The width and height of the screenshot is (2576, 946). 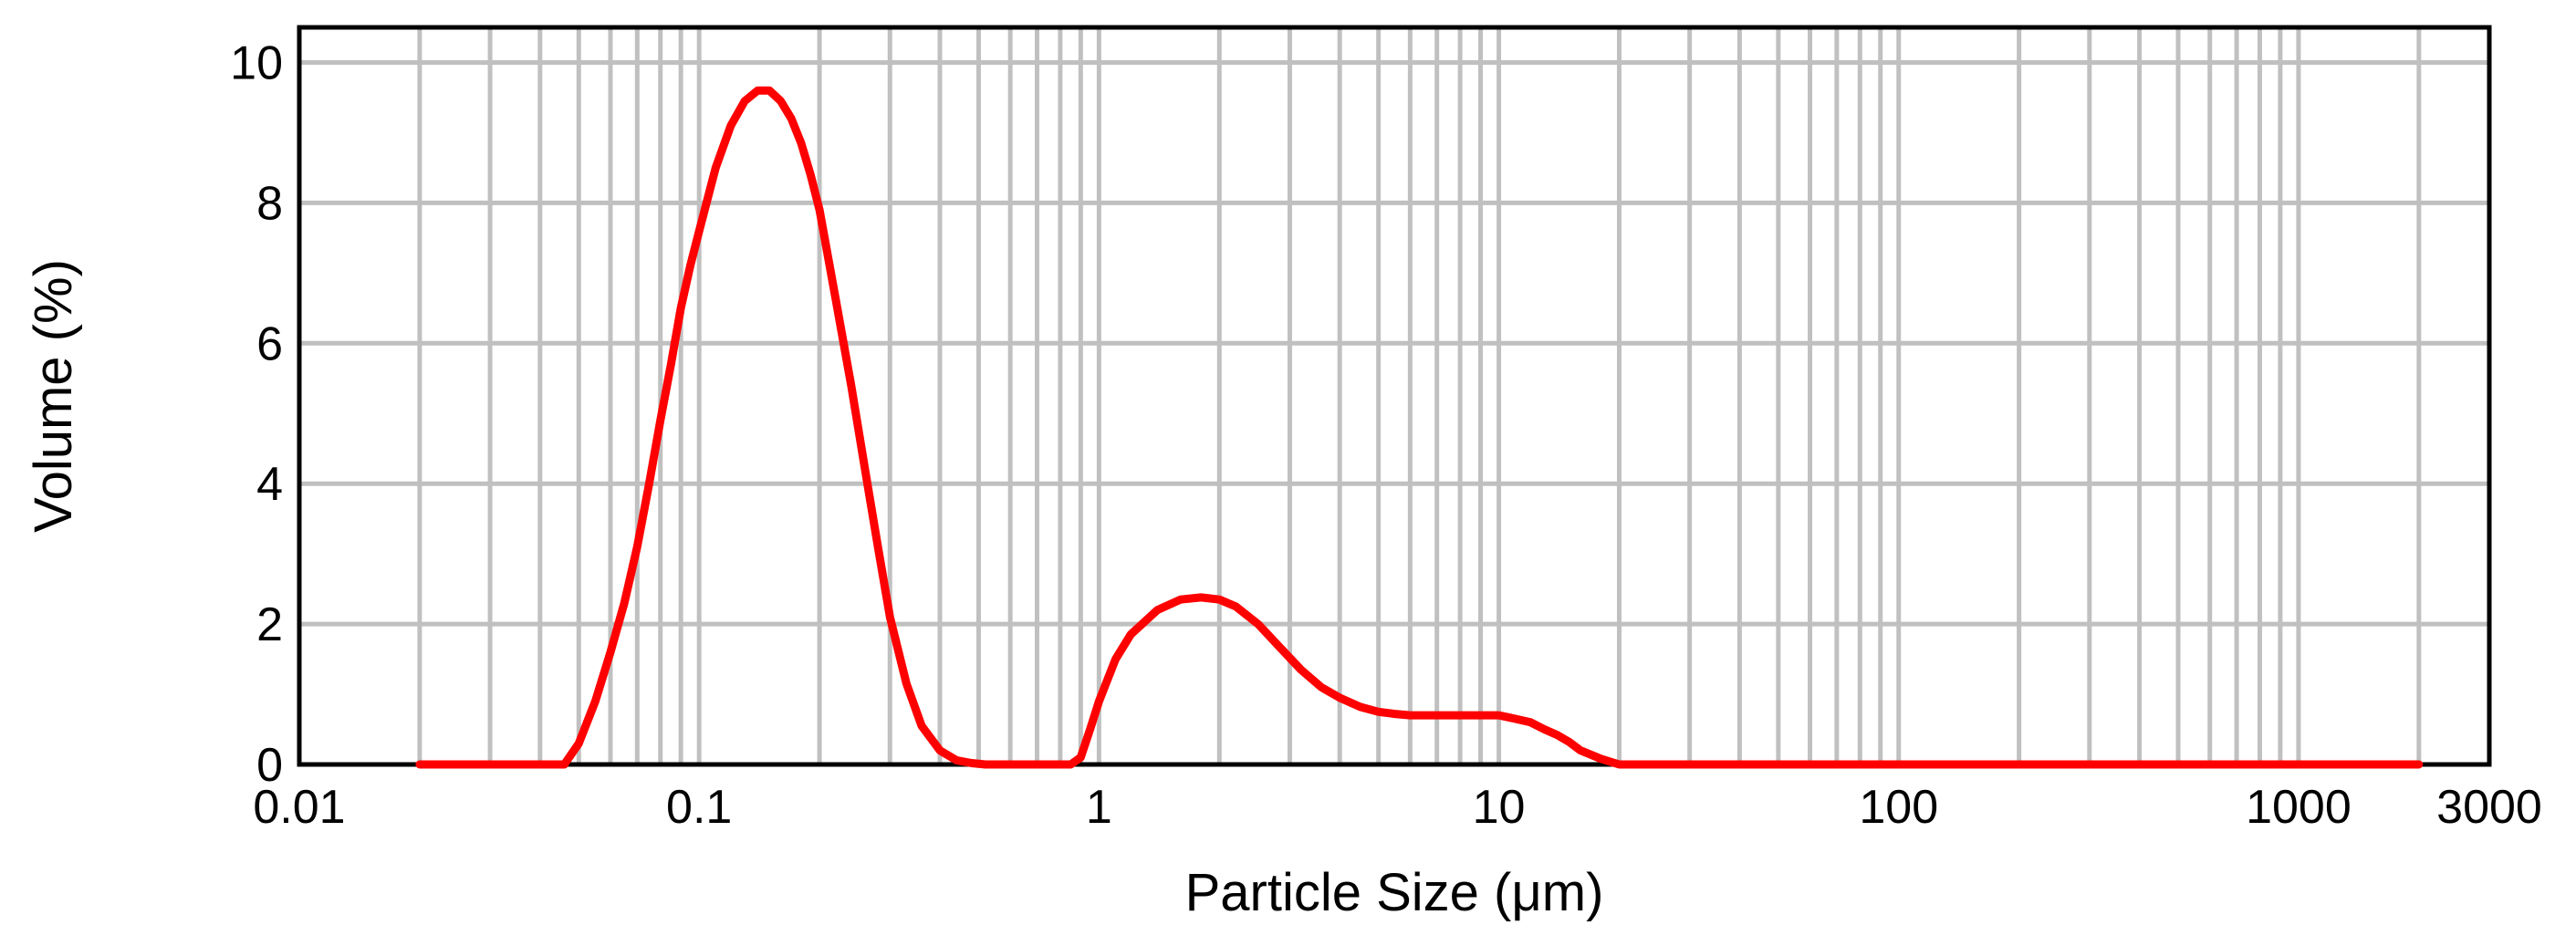 What do you see at coordinates (256, 414) in the screenshot?
I see `y-tick-labels: 0 2 4 6 8 10` at bounding box center [256, 414].